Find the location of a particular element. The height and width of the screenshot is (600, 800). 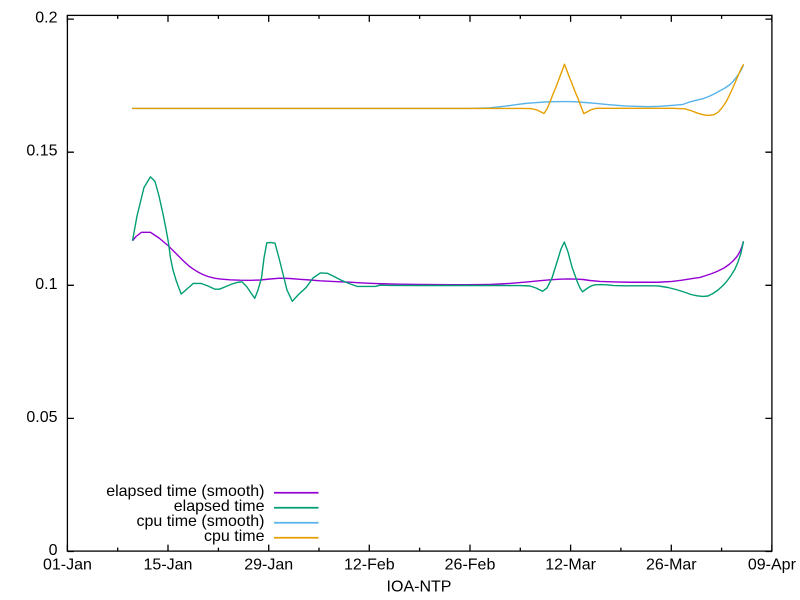

svg-text: 09-Apr is located at coordinates (772, 565).